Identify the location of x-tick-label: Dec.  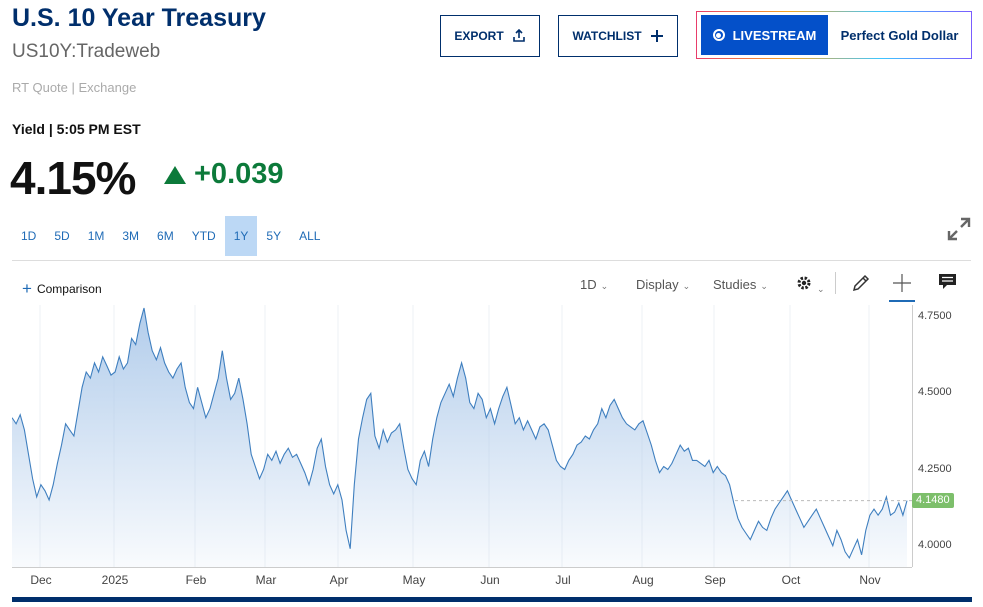
(41, 580).